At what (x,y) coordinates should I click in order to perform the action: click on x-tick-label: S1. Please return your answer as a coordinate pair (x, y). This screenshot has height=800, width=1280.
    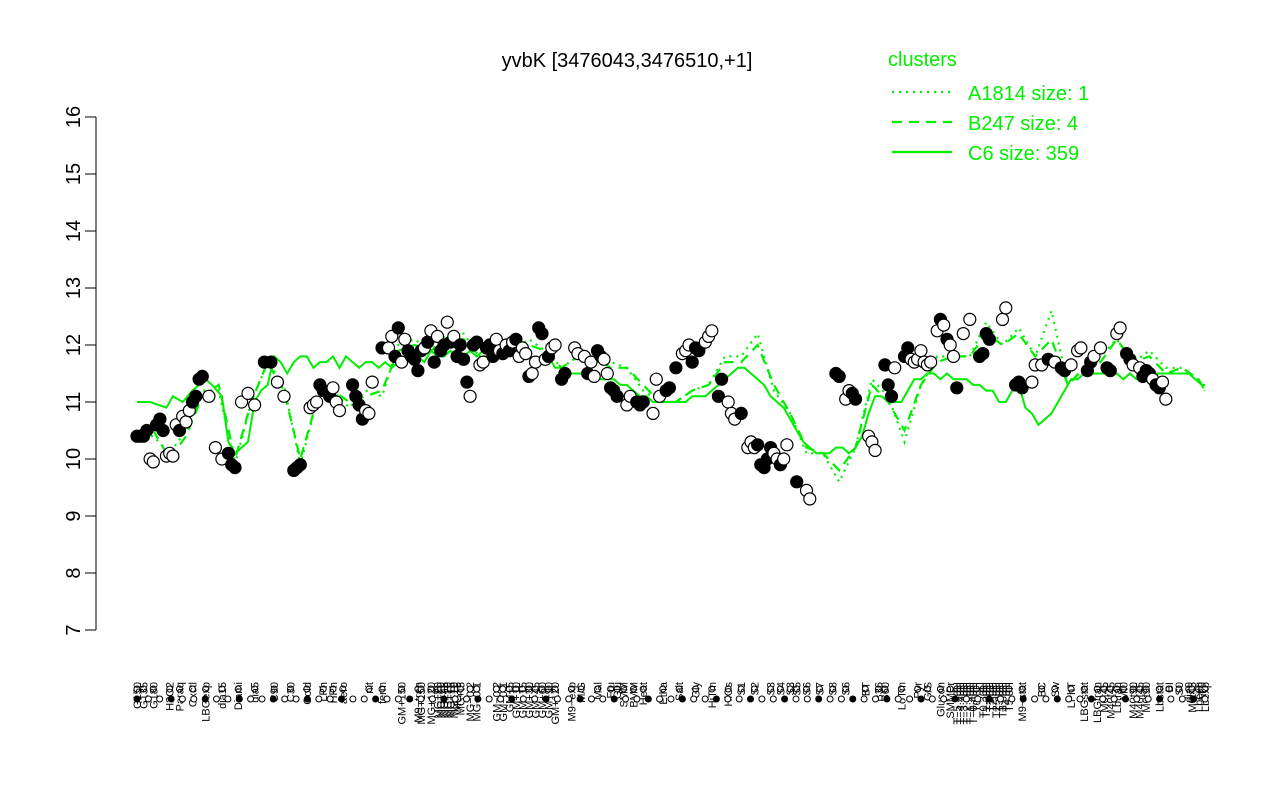
    Looking at the image, I should click on (742, 688).